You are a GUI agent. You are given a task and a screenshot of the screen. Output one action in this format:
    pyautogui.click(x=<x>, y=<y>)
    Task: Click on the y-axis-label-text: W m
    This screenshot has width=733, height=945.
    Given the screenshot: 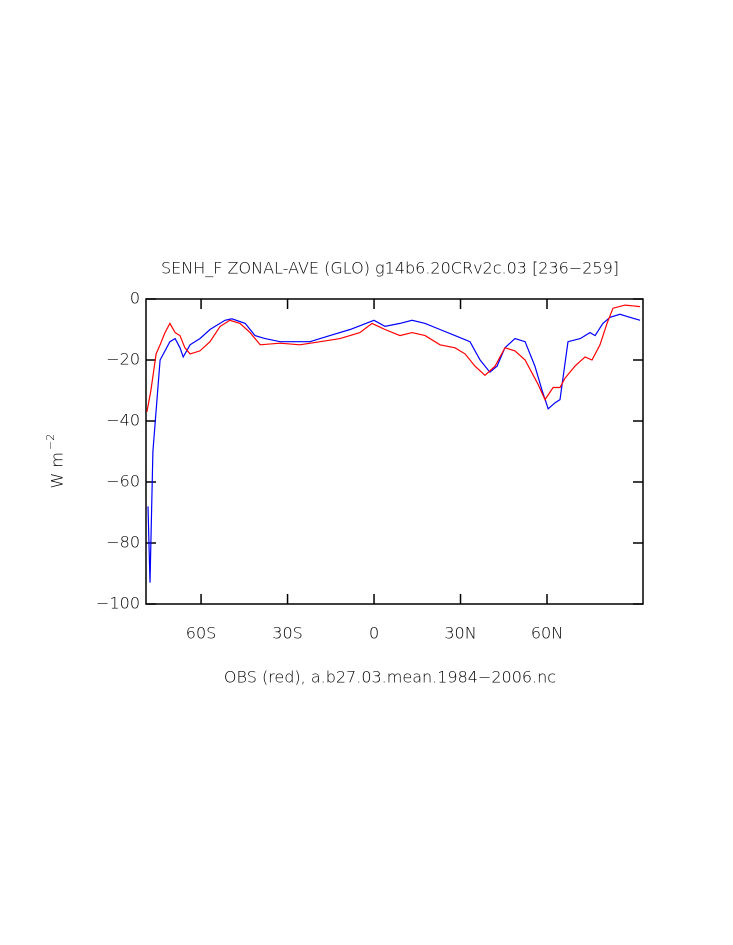 What is the action you would take?
    pyautogui.click(x=57, y=470)
    